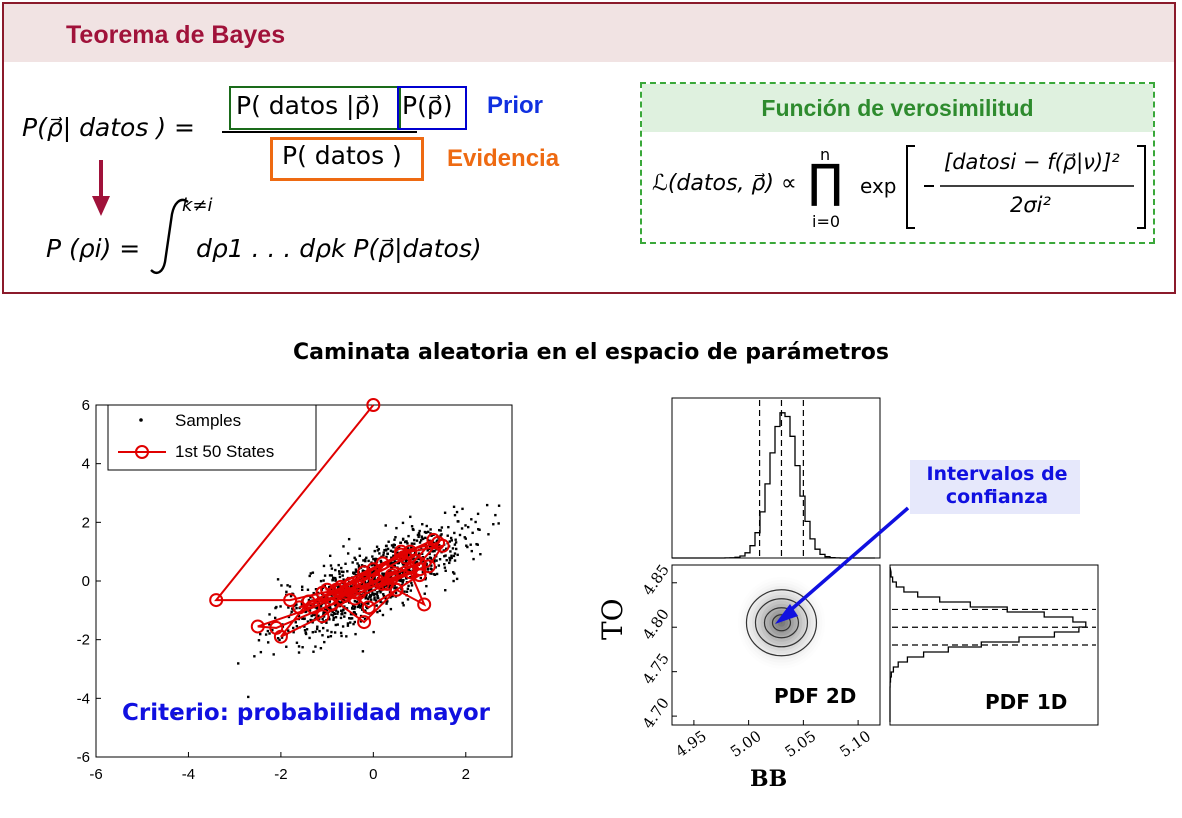 This screenshot has height=818, width=1182. What do you see at coordinates (176, 35) in the screenshot?
I see `bayes-title: Teorema de Bayes` at bounding box center [176, 35].